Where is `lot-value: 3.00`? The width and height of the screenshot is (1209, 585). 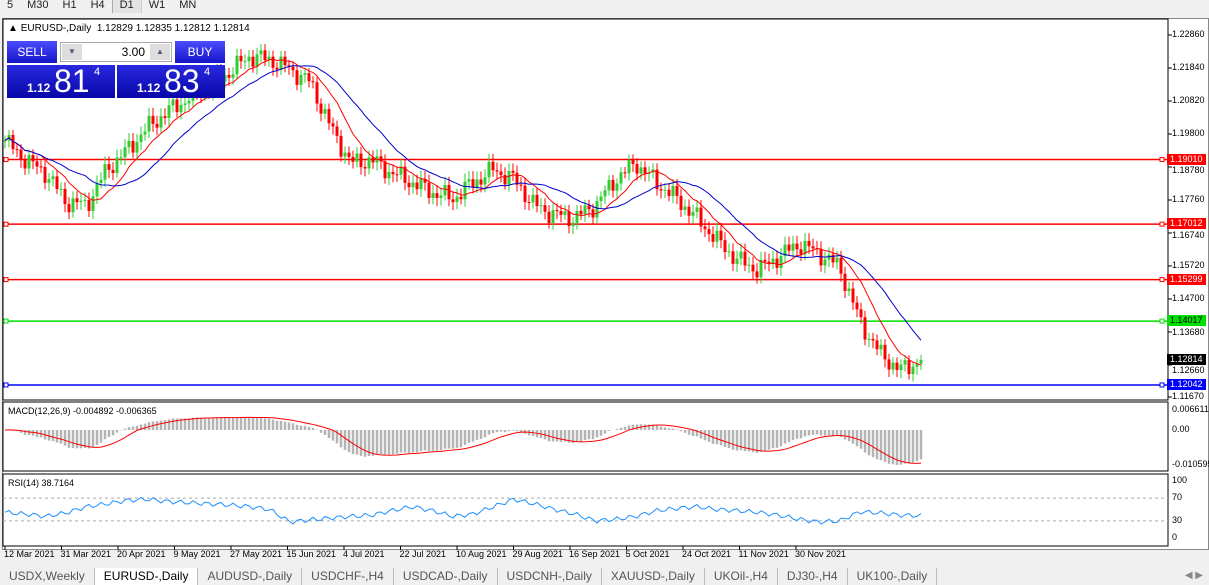
lot-value: 3.00 is located at coordinates (133, 52).